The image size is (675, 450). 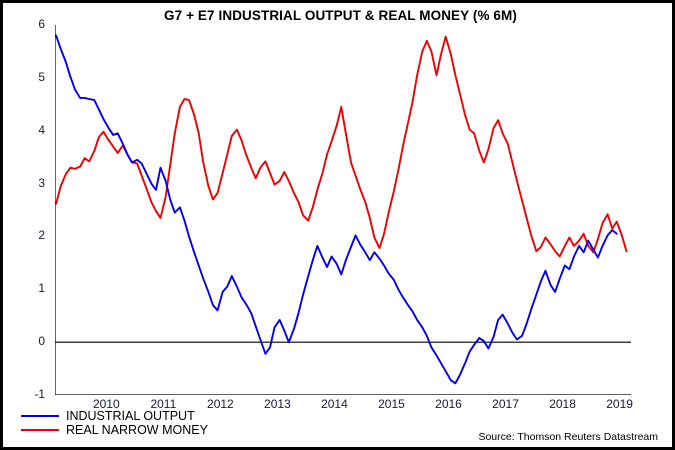 I want to click on x-axis-tick-label: 2011, so click(x=163, y=404).